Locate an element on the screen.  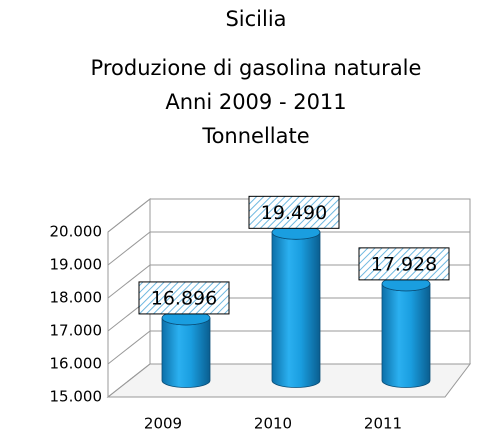
value-label: 17.928 is located at coordinates (404, 264).